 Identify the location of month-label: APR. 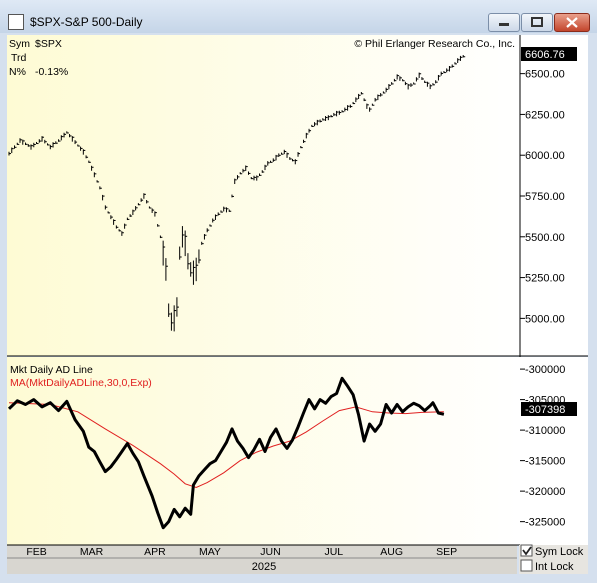
(155, 552).